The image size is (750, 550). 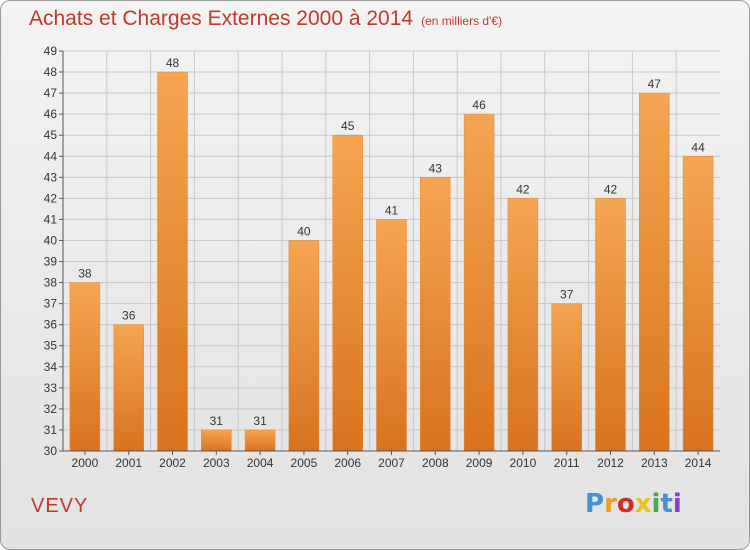 I want to click on x-tick-label: 2002, so click(x=172, y=463).